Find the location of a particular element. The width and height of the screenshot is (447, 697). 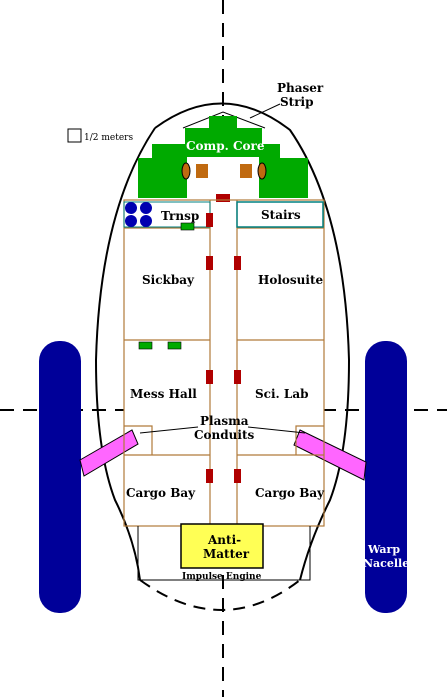

plasma-conduits-label-line1: Plasma is located at coordinates (224, 421).